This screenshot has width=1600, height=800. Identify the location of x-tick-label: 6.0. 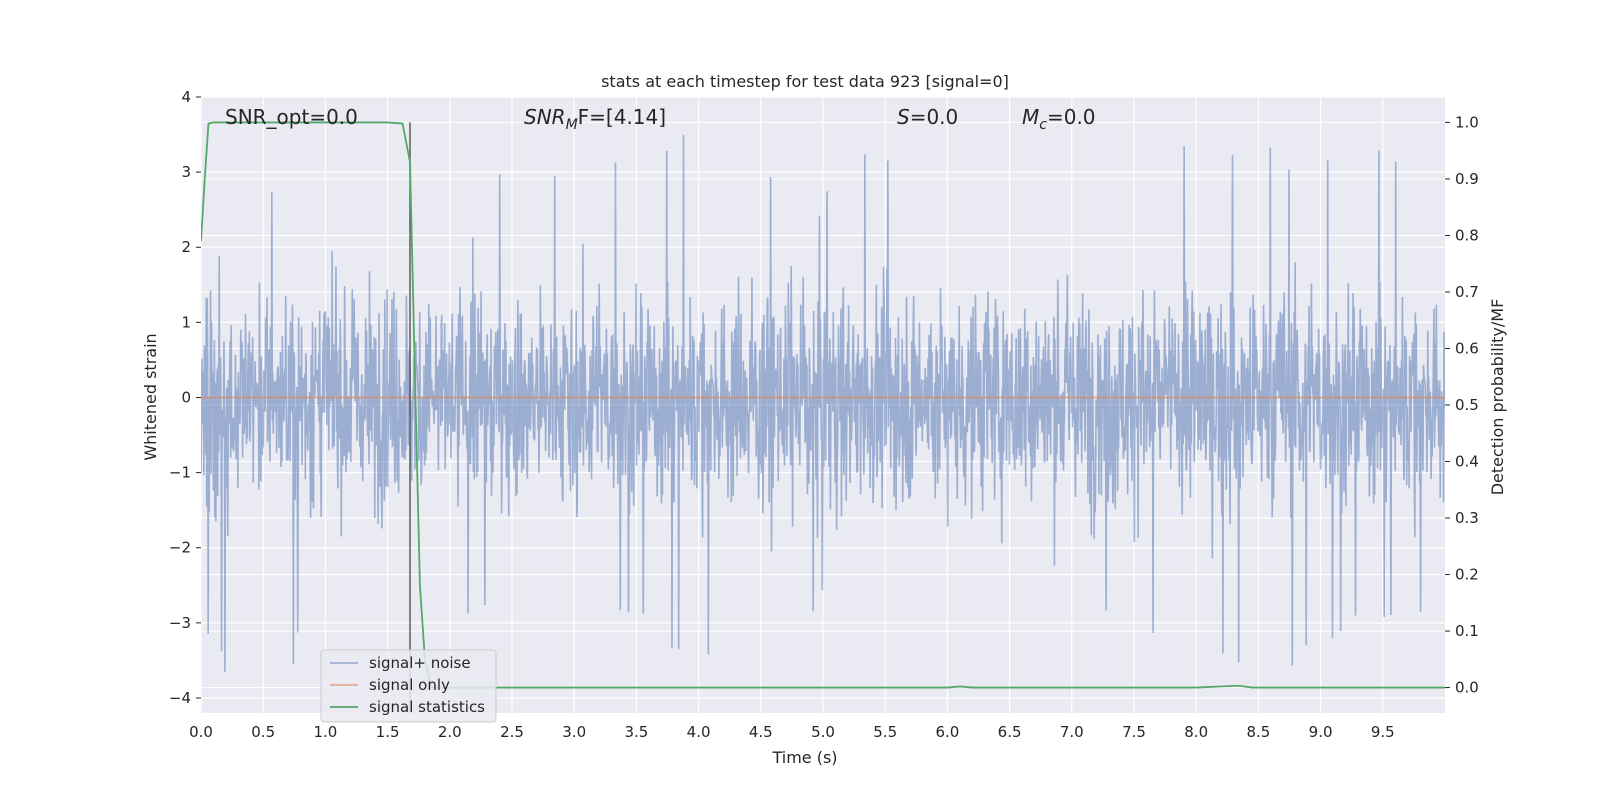
(947, 732).